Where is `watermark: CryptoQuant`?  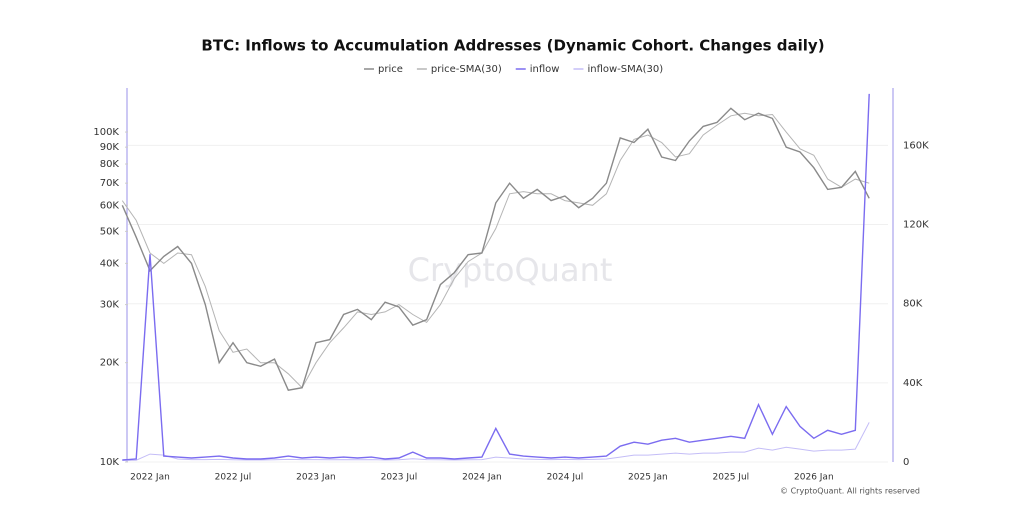 watermark: CryptoQuant is located at coordinates (510, 270).